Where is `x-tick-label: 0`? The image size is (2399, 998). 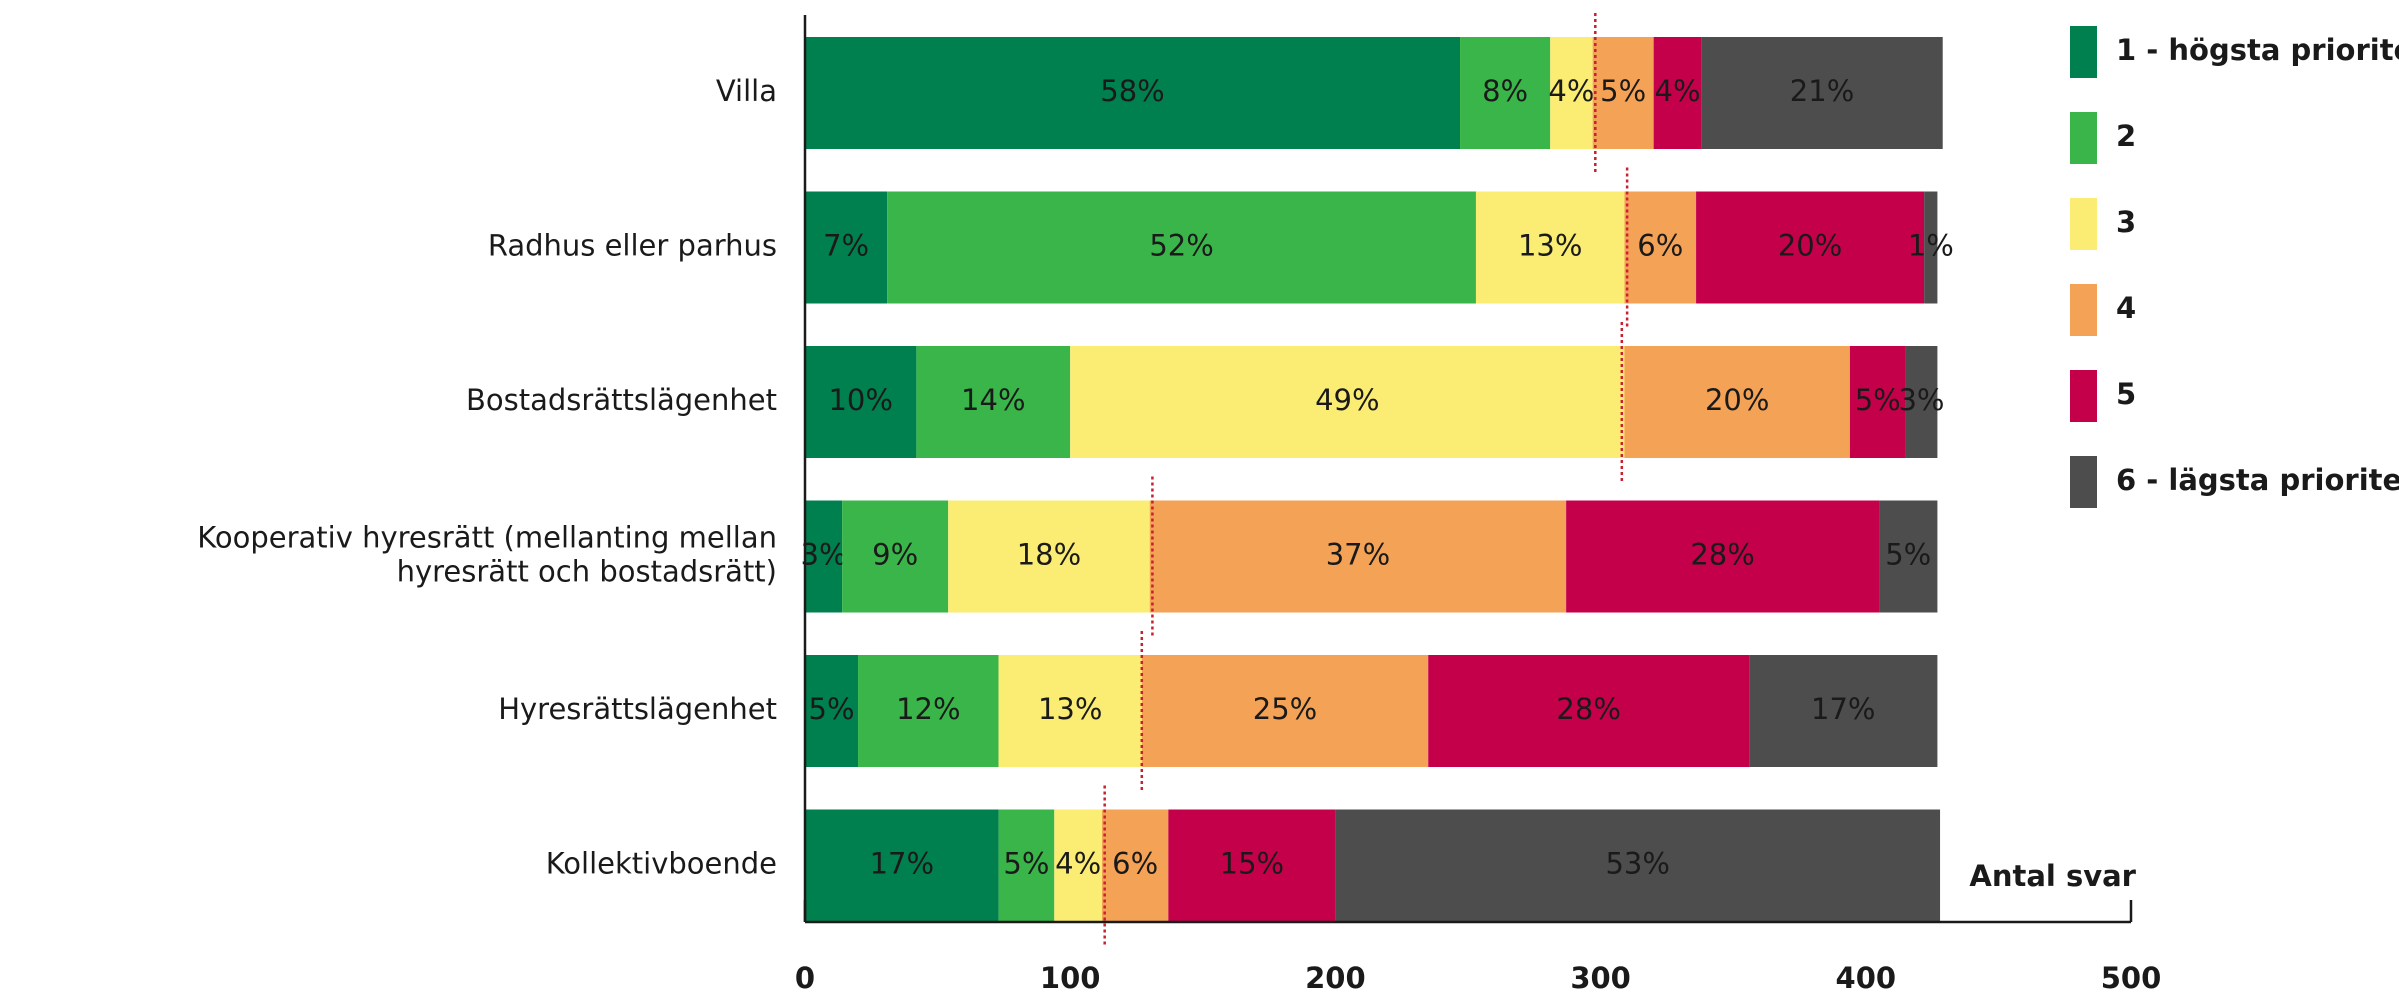
x-tick-label: 0 is located at coordinates (805, 978).